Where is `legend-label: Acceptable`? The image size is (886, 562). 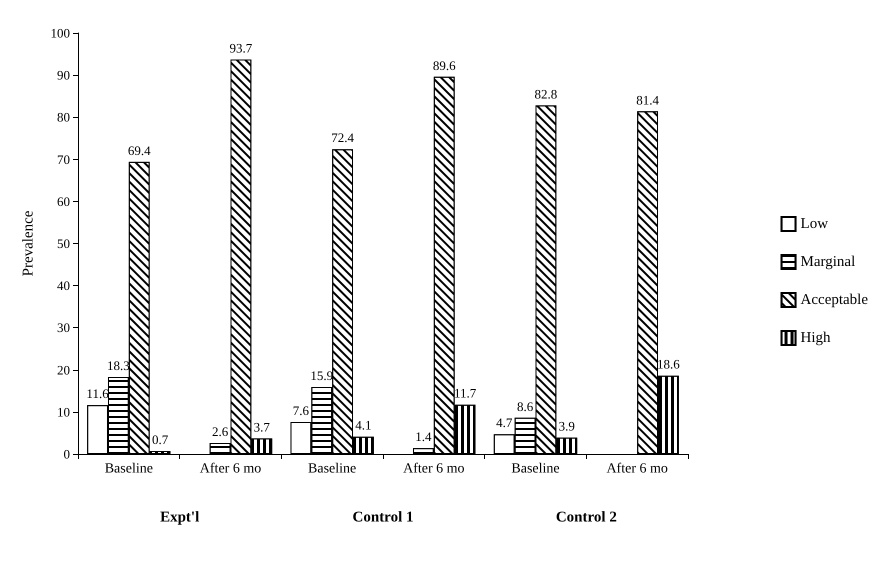 legend-label: Acceptable is located at coordinates (834, 300).